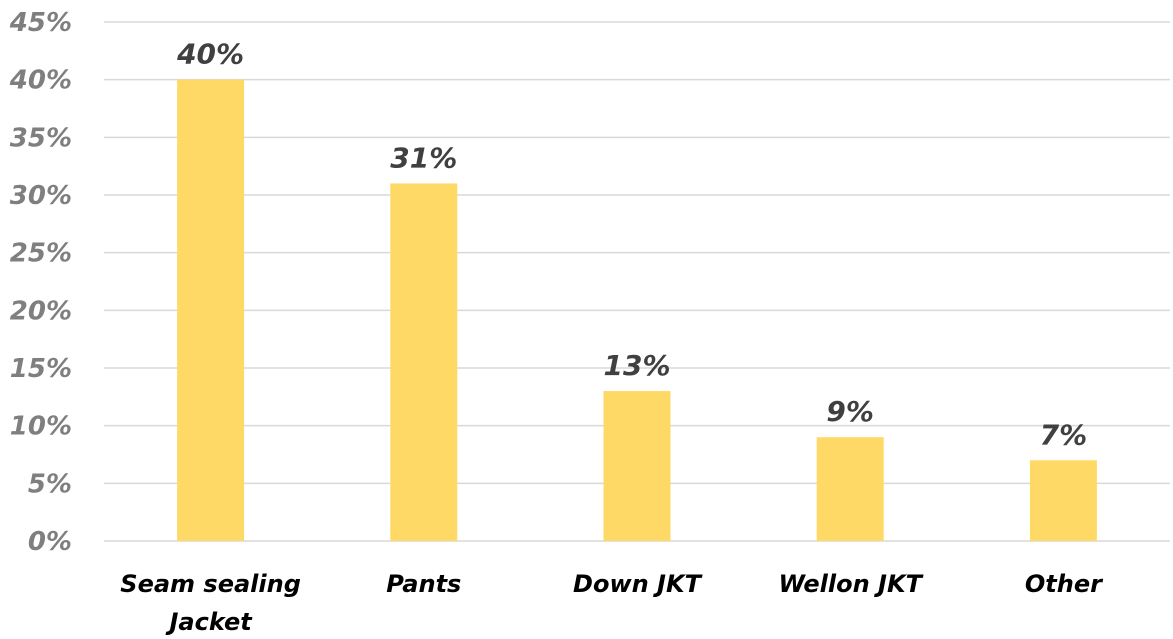 This screenshot has height=639, width=1173. What do you see at coordinates (1064, 434) in the screenshot?
I see `data-label: 7%` at bounding box center [1064, 434].